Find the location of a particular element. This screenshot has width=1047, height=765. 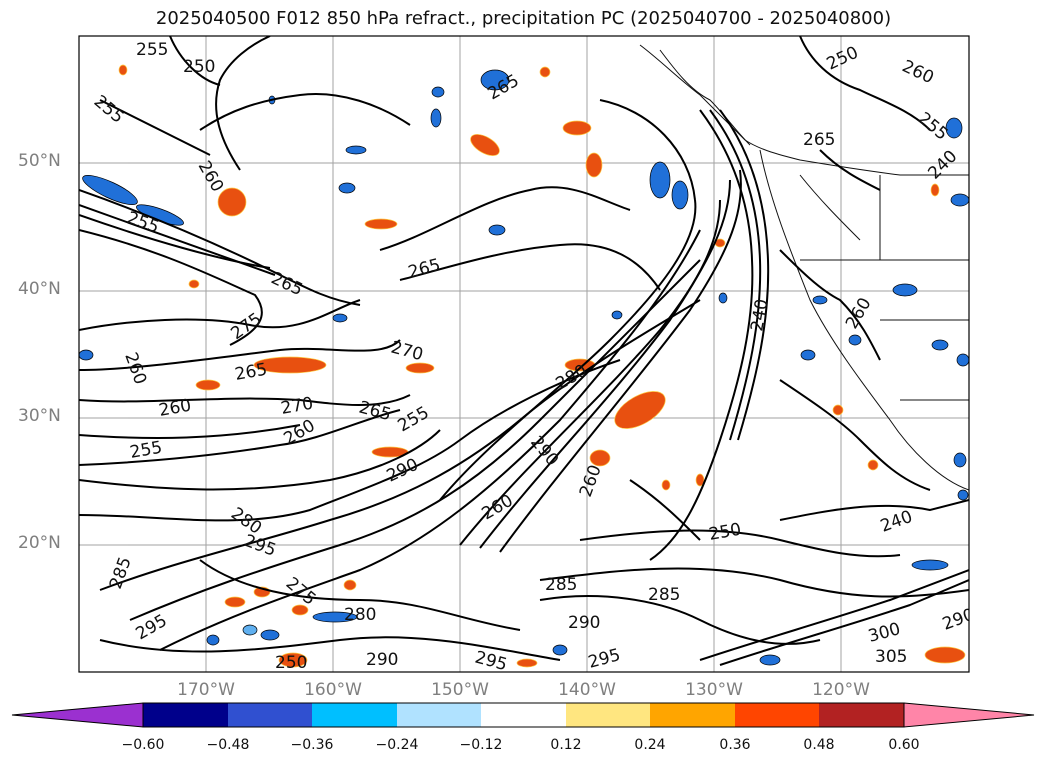

contour-label: 300 is located at coordinates (884, 633).